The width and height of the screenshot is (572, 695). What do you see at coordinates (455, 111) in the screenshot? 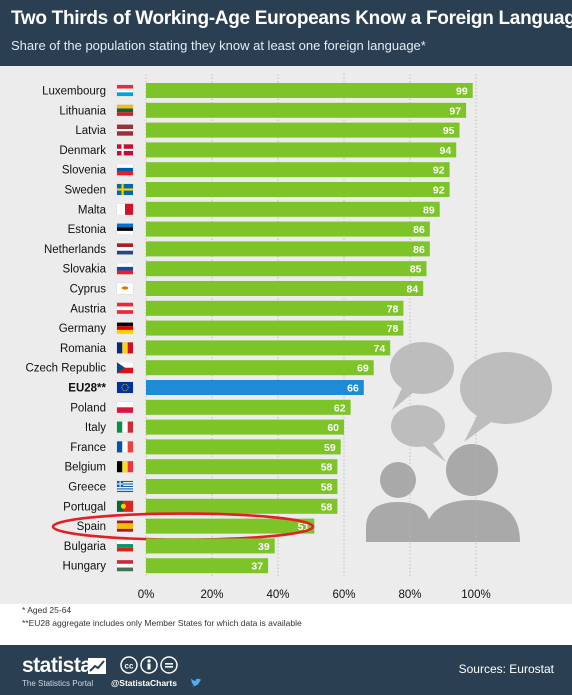
I see `bar-value-label: 97` at bounding box center [455, 111].